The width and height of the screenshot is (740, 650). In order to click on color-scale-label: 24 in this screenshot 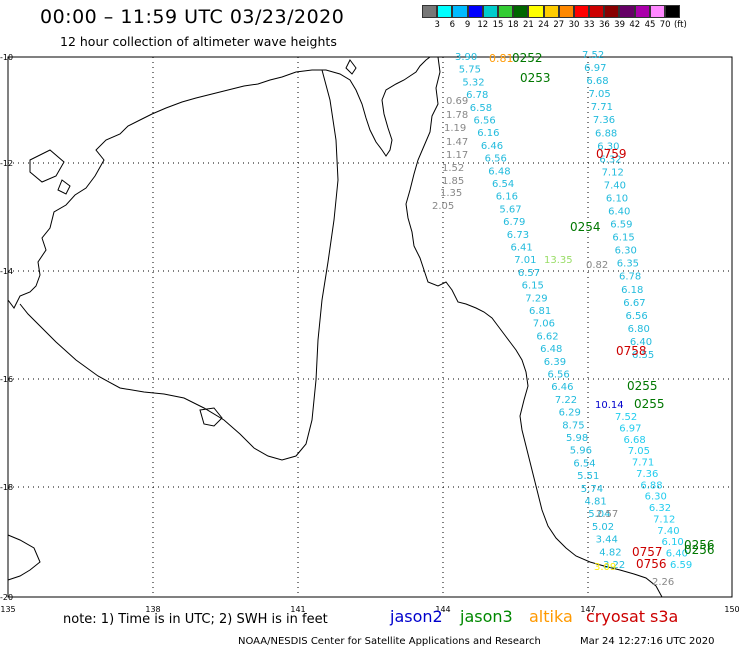, I will do `click(544, 25)`.